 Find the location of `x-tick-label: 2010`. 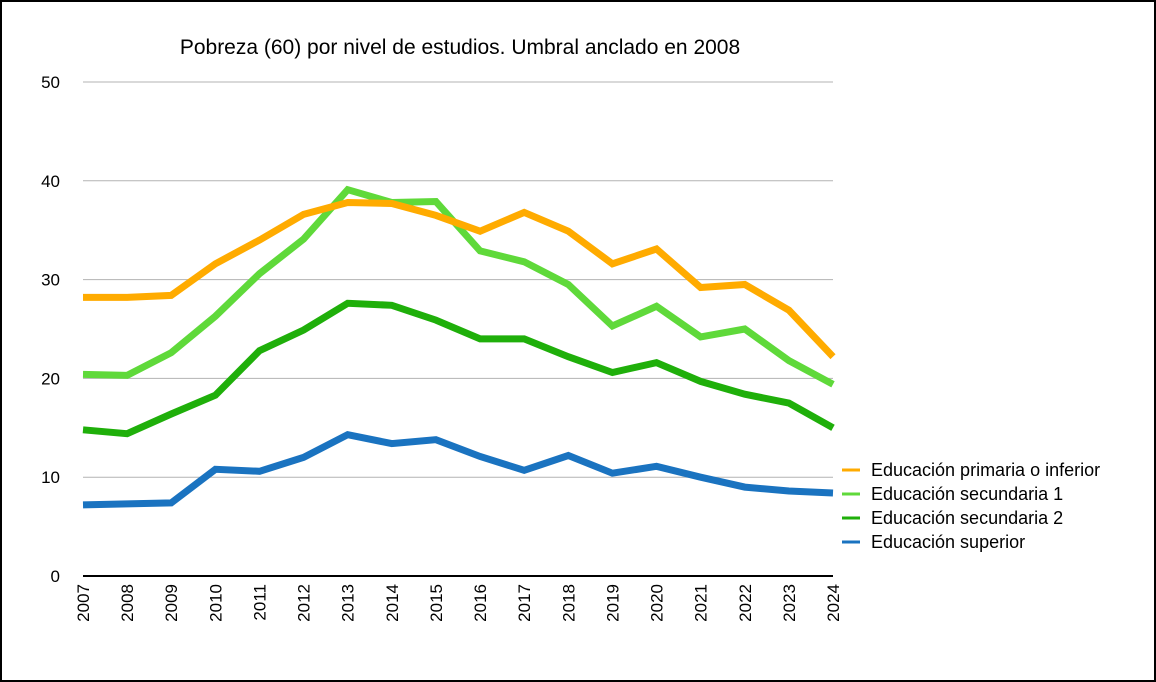

x-tick-label: 2010 is located at coordinates (215, 603).